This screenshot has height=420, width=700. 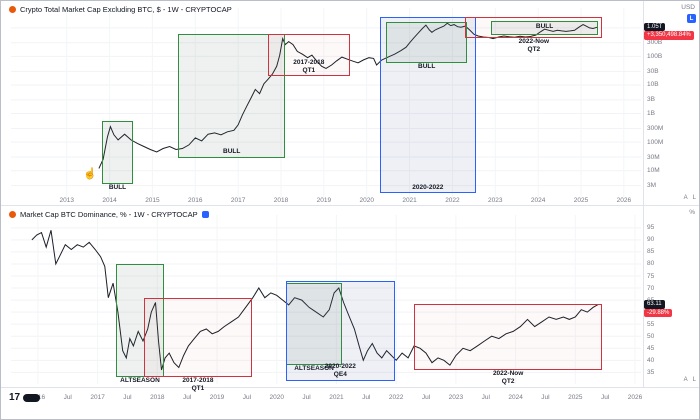 I want to click on price-axis-label: 300M, so click(x=655, y=128).